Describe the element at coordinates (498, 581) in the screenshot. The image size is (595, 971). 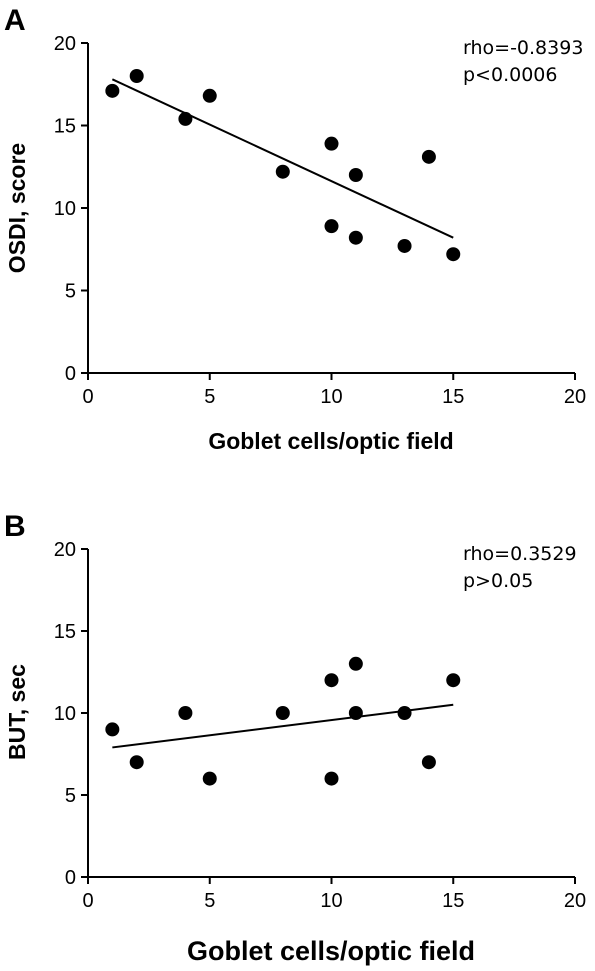
I see `p-value-annotation: p>0.05` at that location.